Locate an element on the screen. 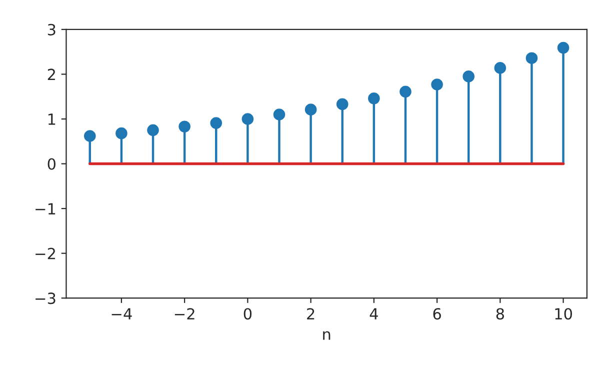  x-tick-label: 6 is located at coordinates (437, 314).